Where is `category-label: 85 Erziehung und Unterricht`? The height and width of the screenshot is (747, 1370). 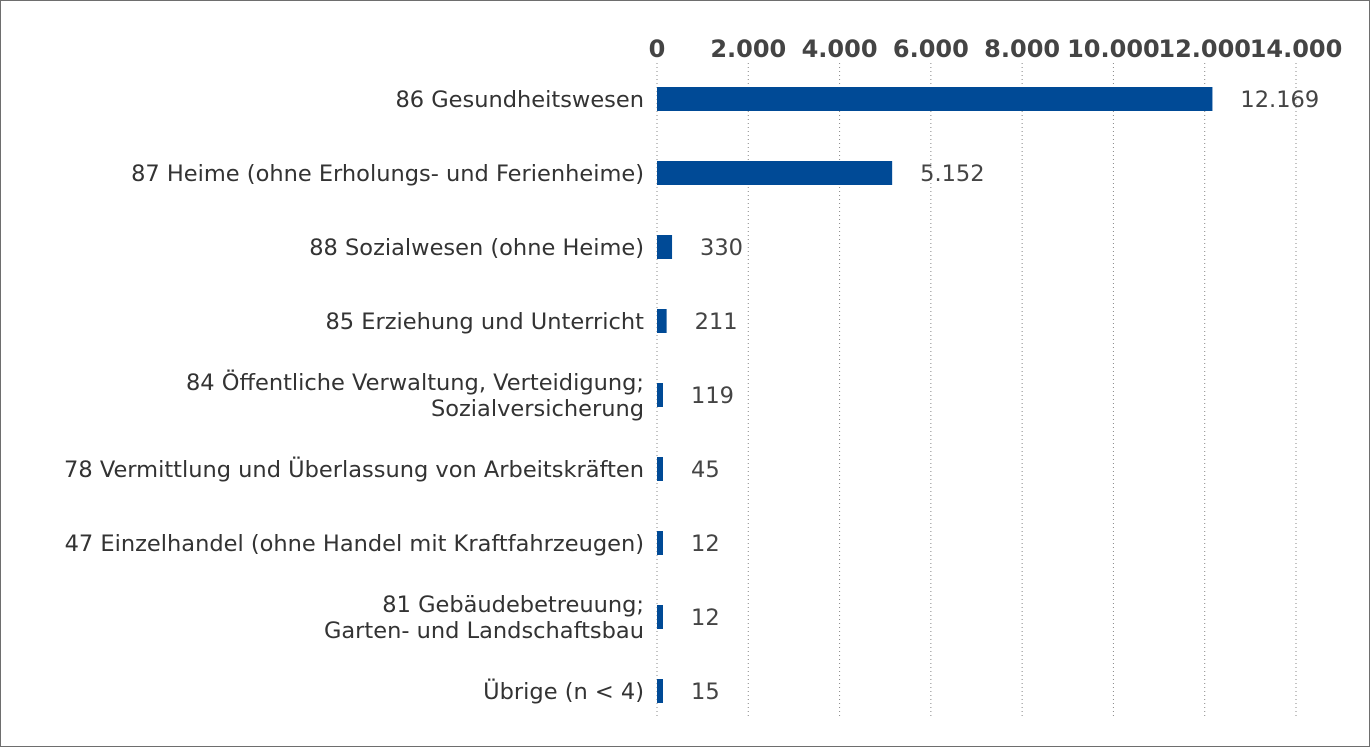 category-label: 85 Erziehung und Unterricht is located at coordinates (484, 322).